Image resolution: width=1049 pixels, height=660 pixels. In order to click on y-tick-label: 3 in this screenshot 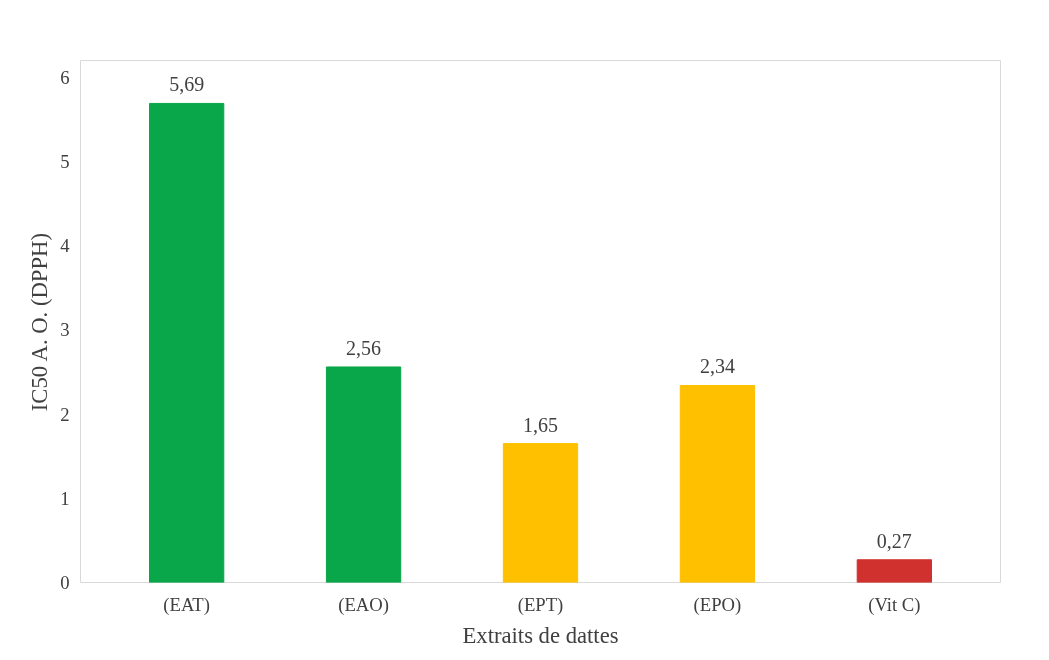, I will do `click(65, 330)`.